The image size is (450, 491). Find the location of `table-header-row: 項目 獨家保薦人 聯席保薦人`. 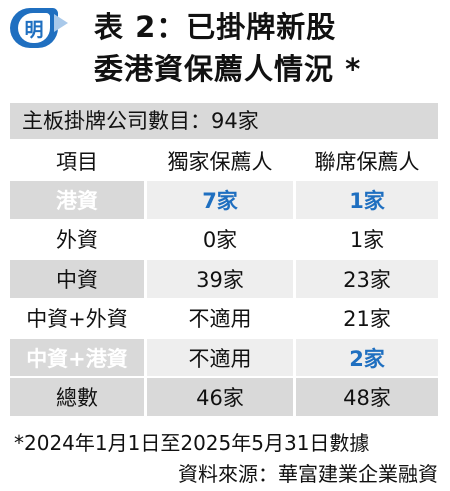

table-header-row: 項目 獨家保薦人 聯席保薦人 is located at coordinates (224, 162).